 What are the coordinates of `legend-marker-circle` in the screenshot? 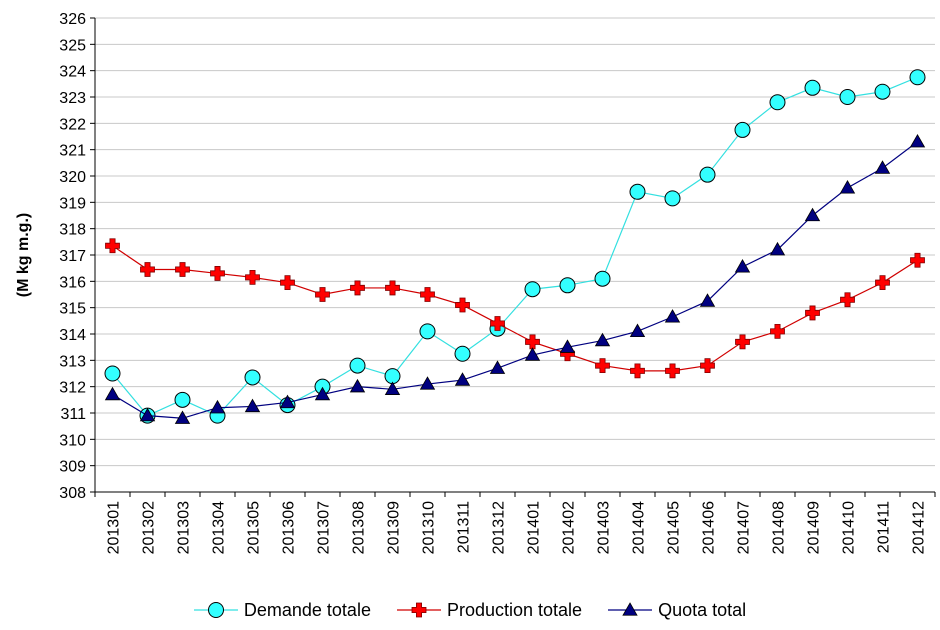 It's located at (215, 610).